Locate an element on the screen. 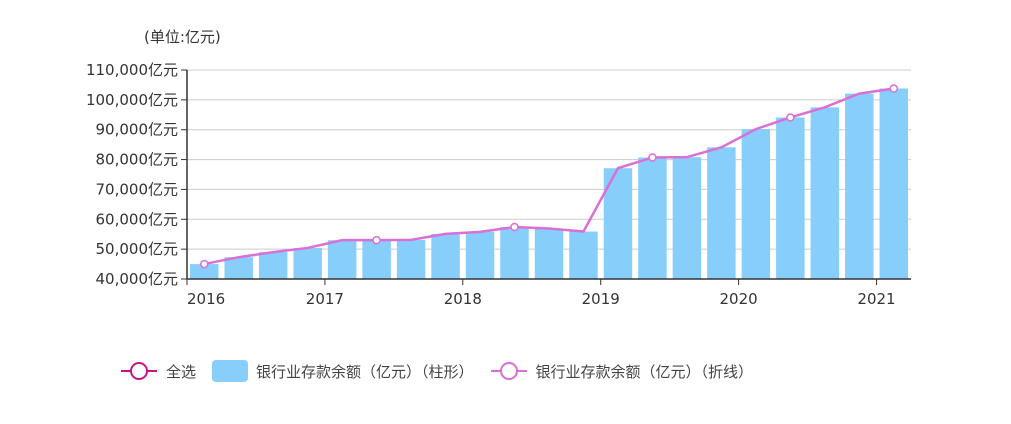  legend-bar-label: 银行业存款余额（亿元）（柱形） is located at coordinates (365, 371).